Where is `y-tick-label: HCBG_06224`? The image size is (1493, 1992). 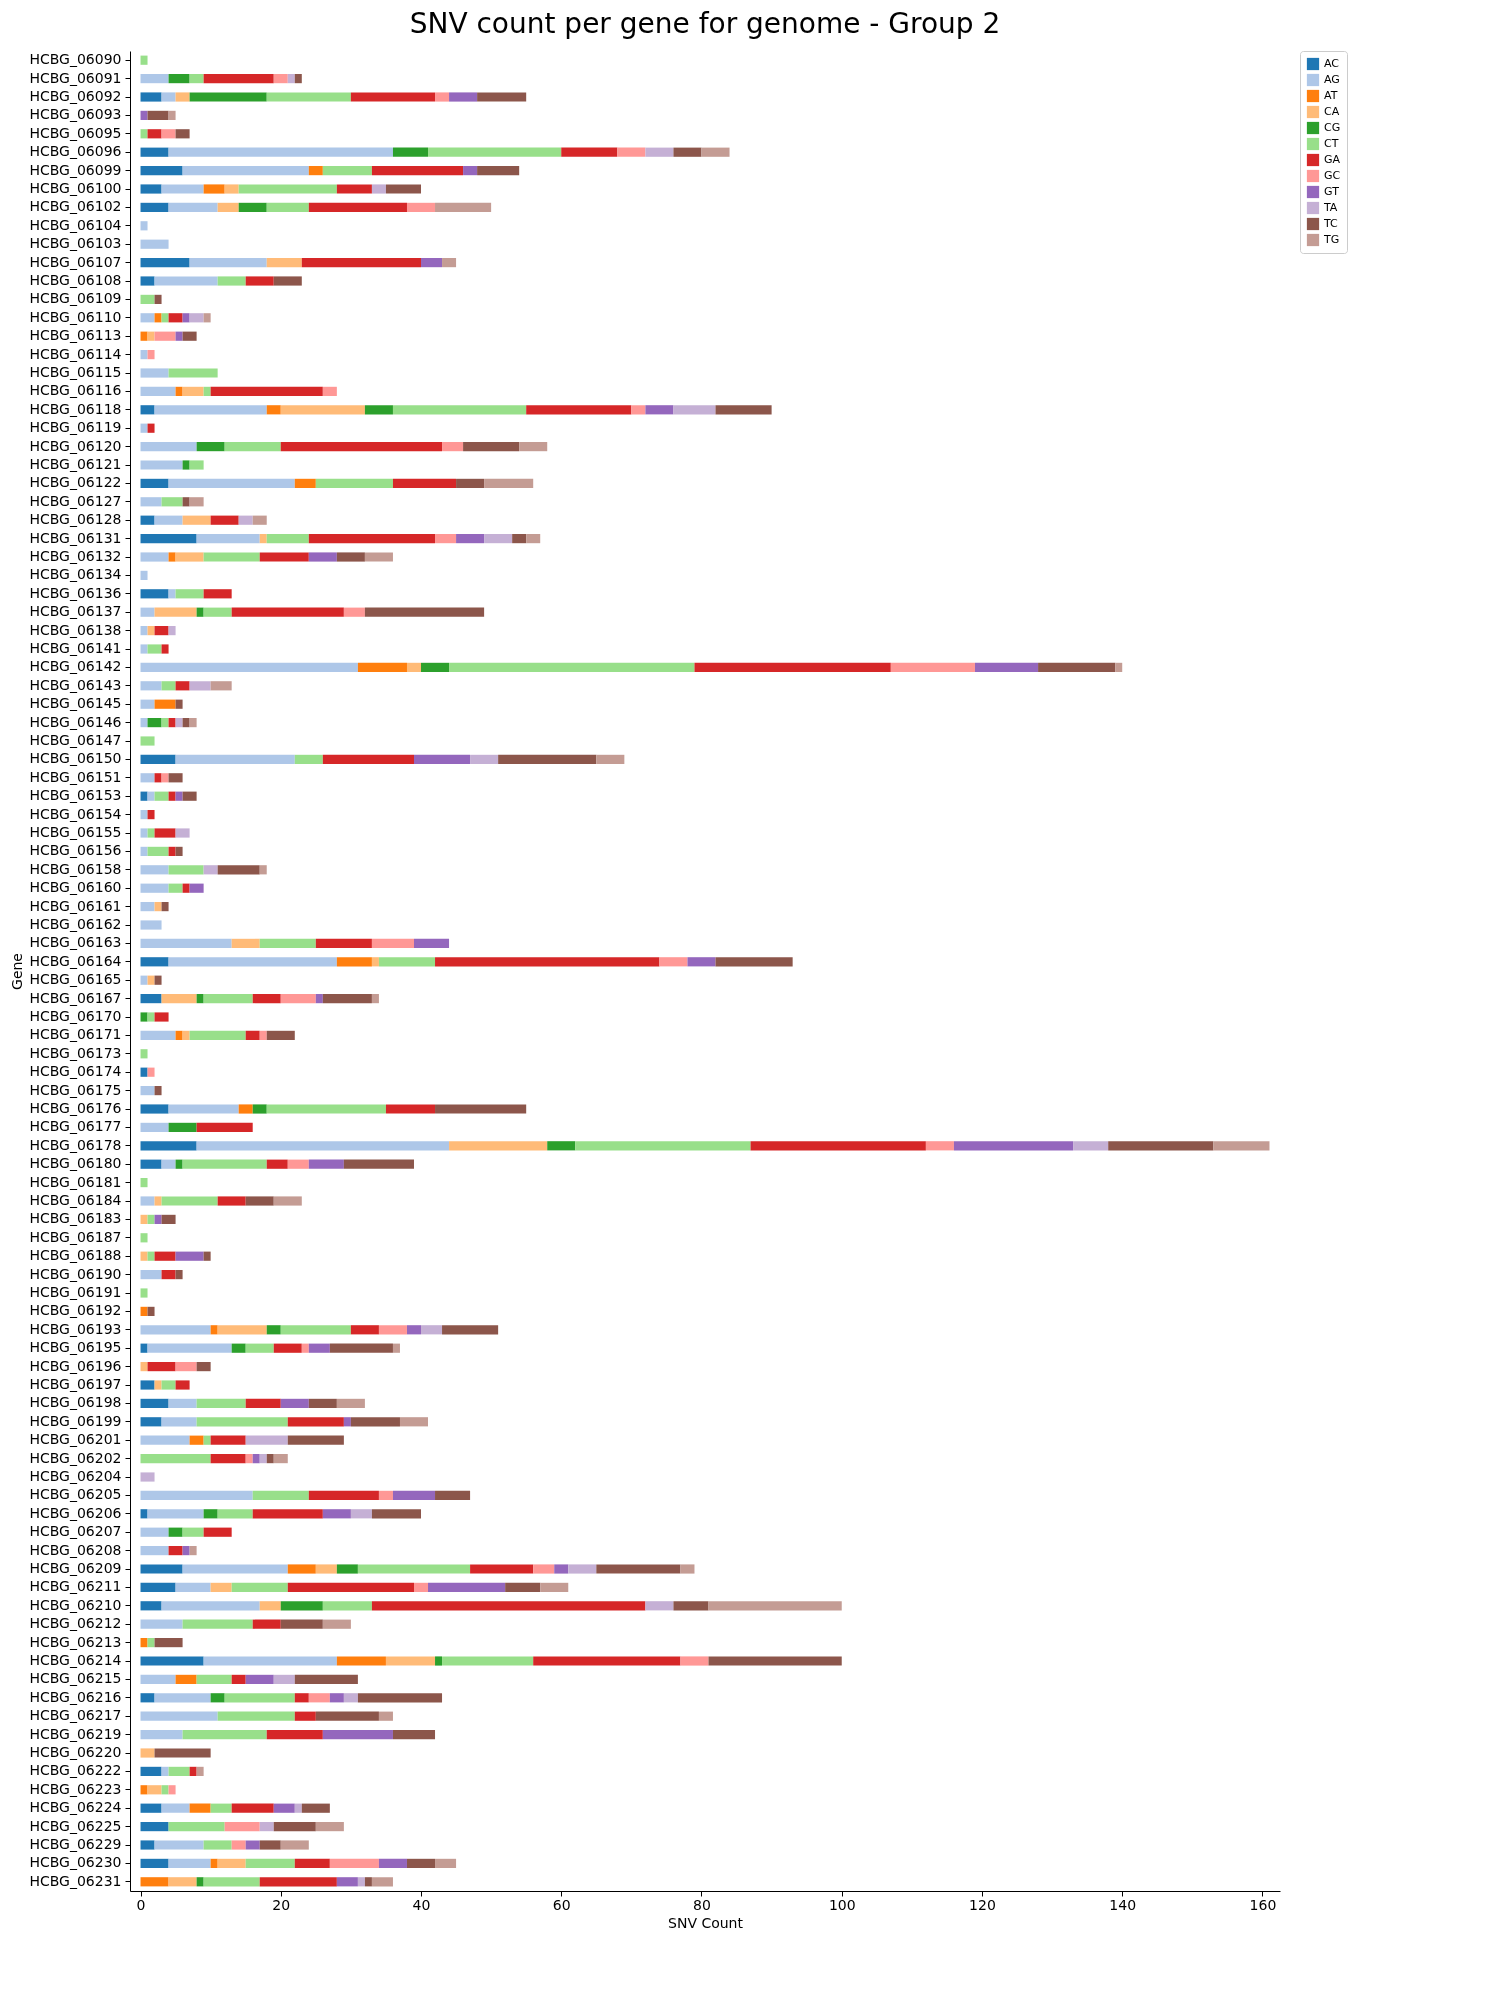
y-tick-label: HCBG_06224 is located at coordinates (75, 1807).